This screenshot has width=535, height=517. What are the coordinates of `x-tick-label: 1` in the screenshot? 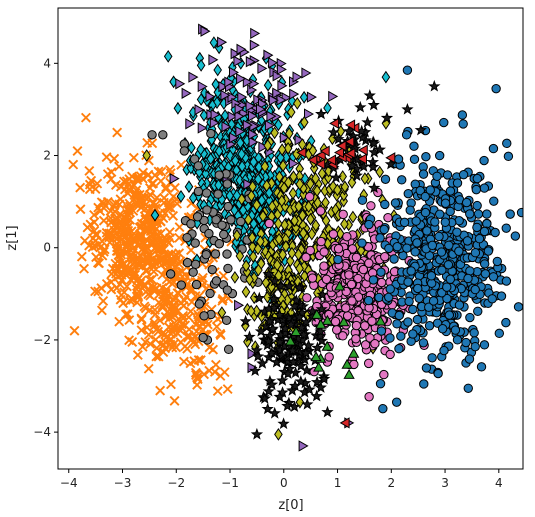 It's located at (338, 483).